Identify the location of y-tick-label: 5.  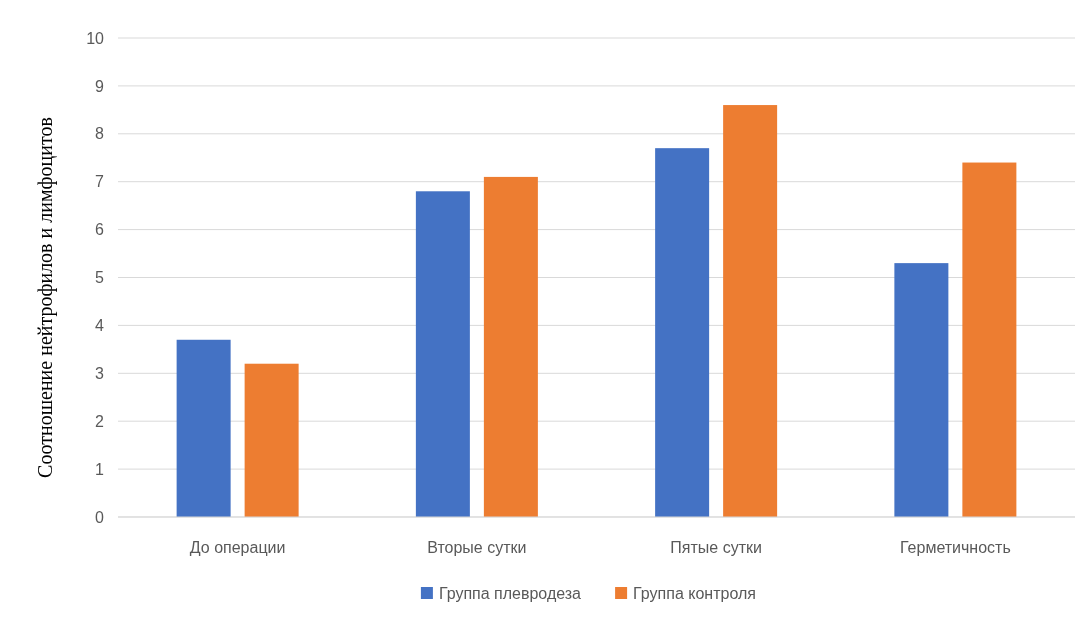
(100, 278).